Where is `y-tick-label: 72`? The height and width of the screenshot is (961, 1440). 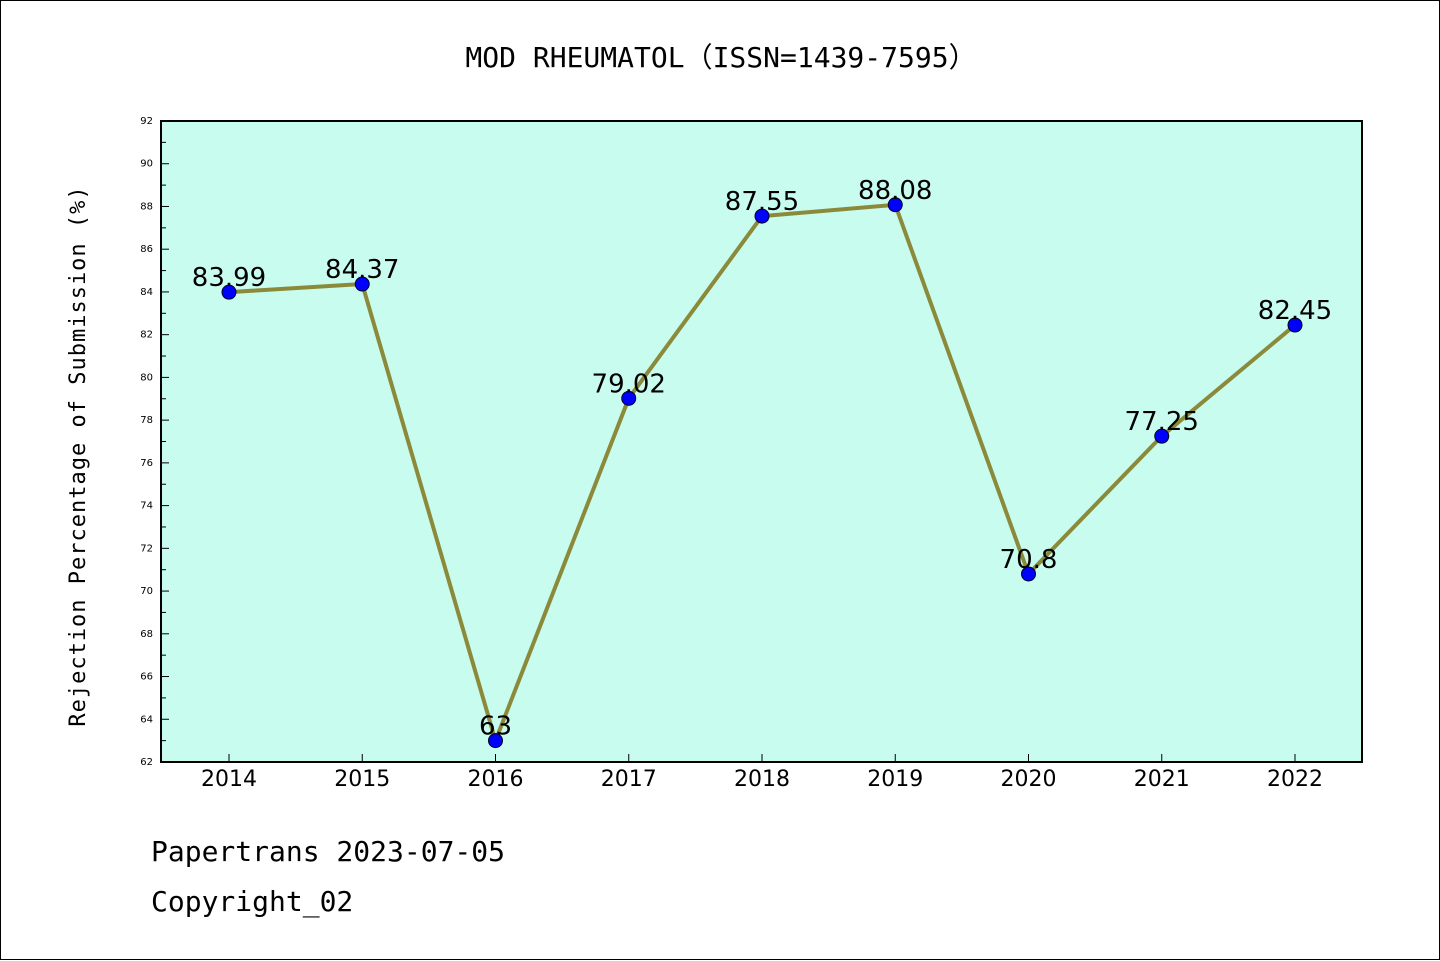 y-tick-label: 72 is located at coordinates (146, 548).